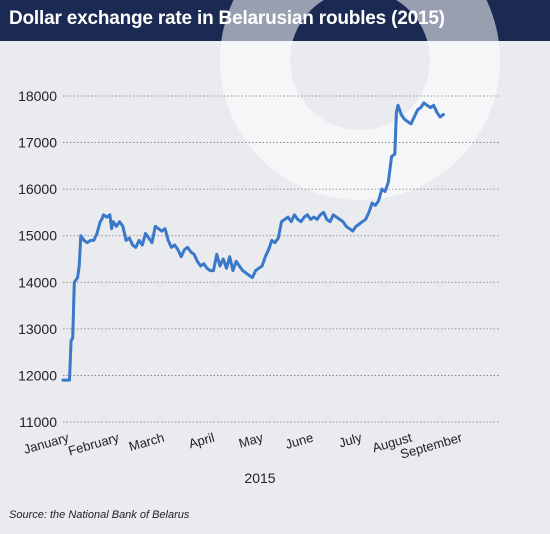 The height and width of the screenshot is (534, 550). What do you see at coordinates (299, 441) in the screenshot?
I see `x-tick-label: June` at bounding box center [299, 441].